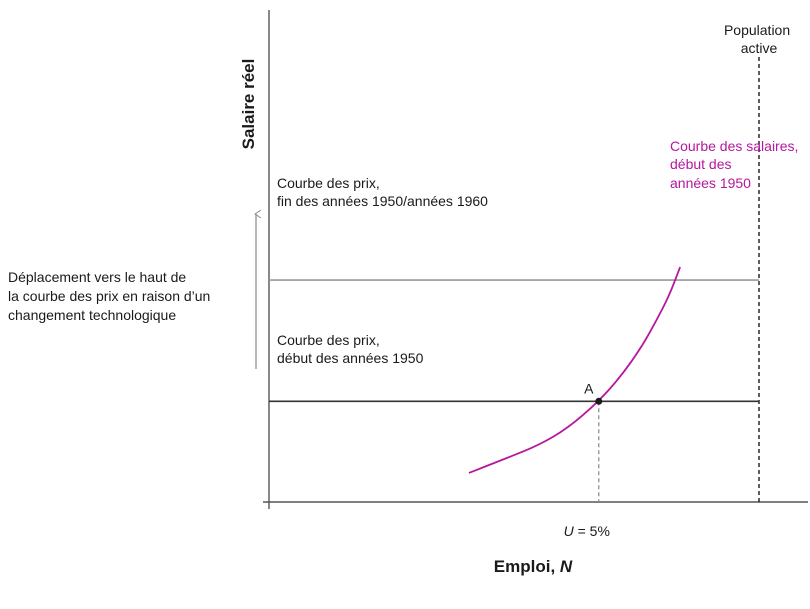 The height and width of the screenshot is (609, 810). What do you see at coordinates (248, 104) in the screenshot?
I see `y-axis-label: Salaire réel` at bounding box center [248, 104].